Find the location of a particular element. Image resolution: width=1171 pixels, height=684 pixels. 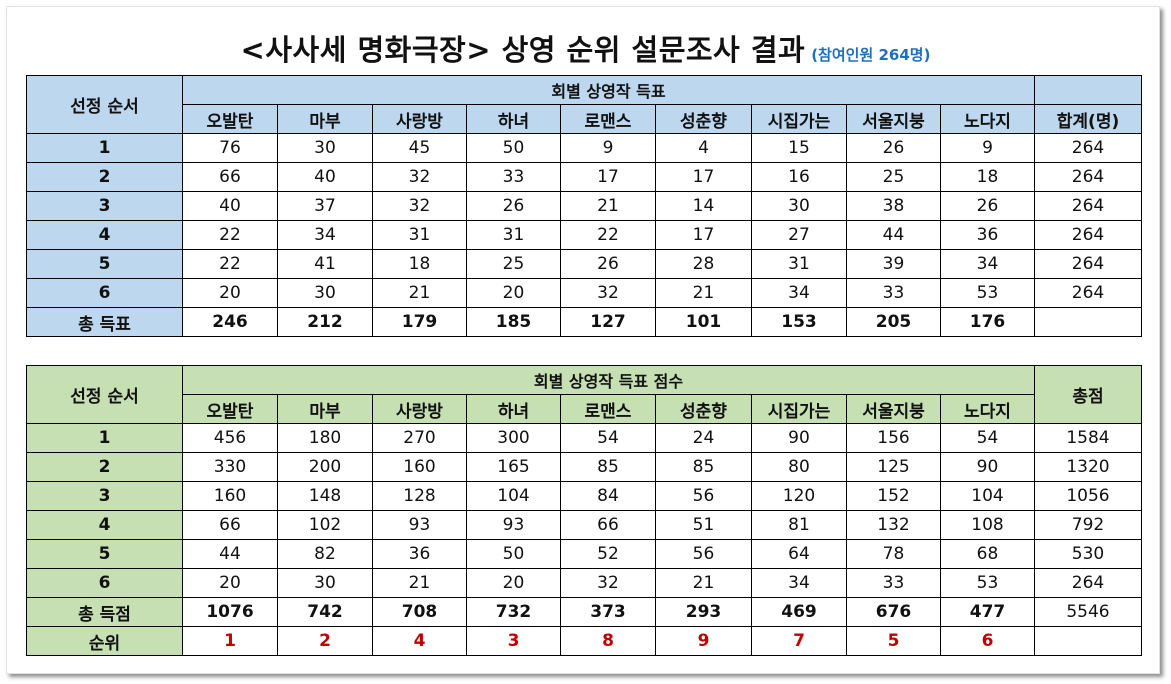

table-row: 5 22 41 18 25 26 28 31 39 34 264 is located at coordinates (584, 264).